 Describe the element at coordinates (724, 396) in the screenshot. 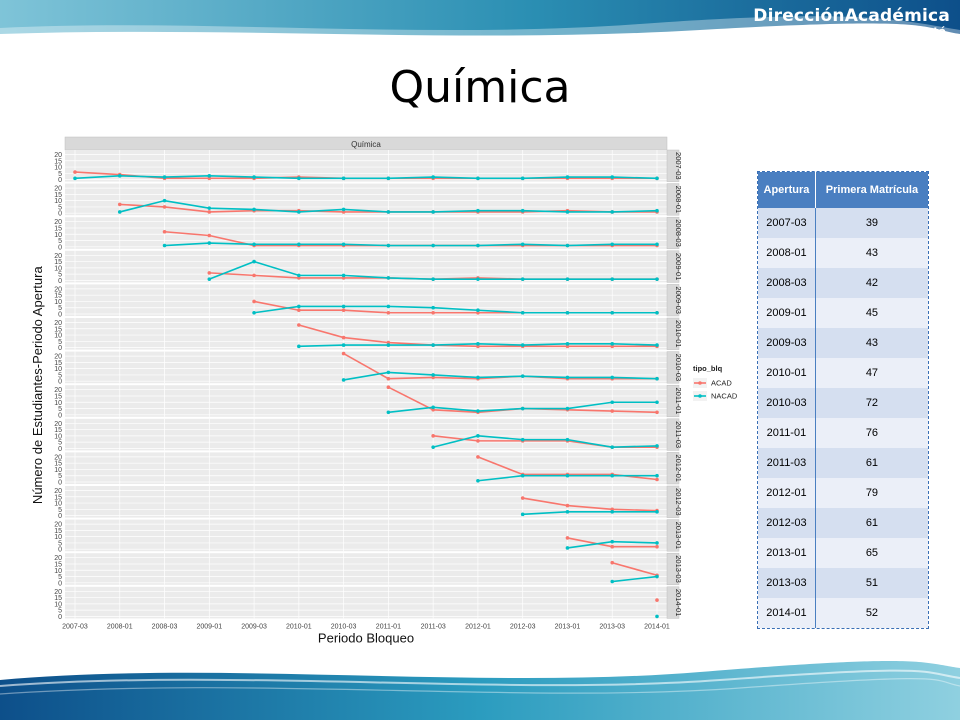

I see `legend-label: NACAD` at that location.